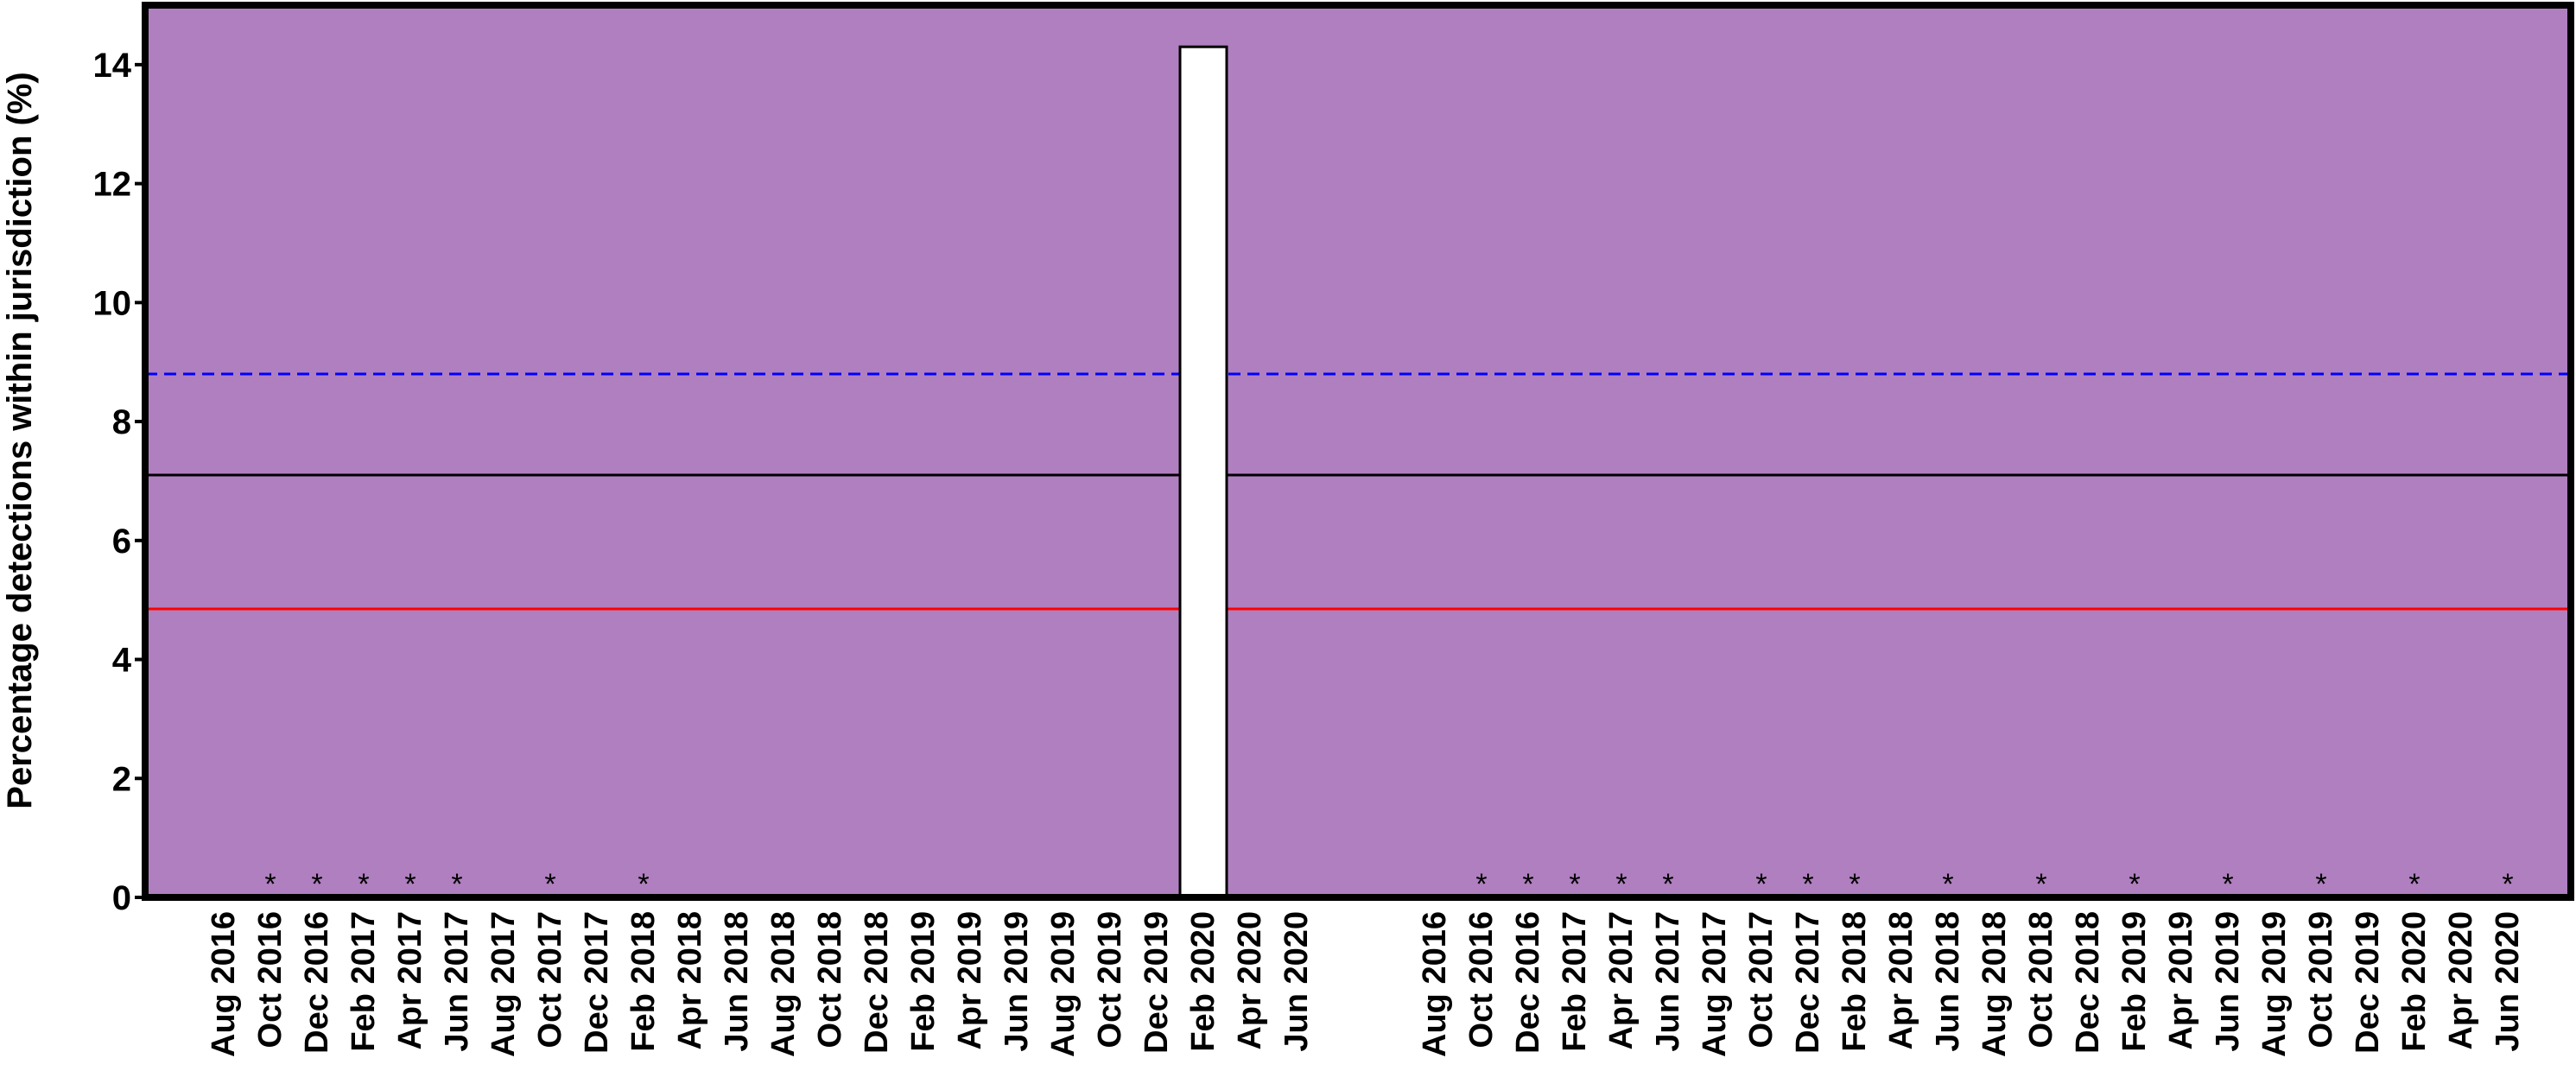 The height and width of the screenshot is (1090, 2576). What do you see at coordinates (122, 661) in the screenshot?
I see `y-tick-label: 4` at bounding box center [122, 661].